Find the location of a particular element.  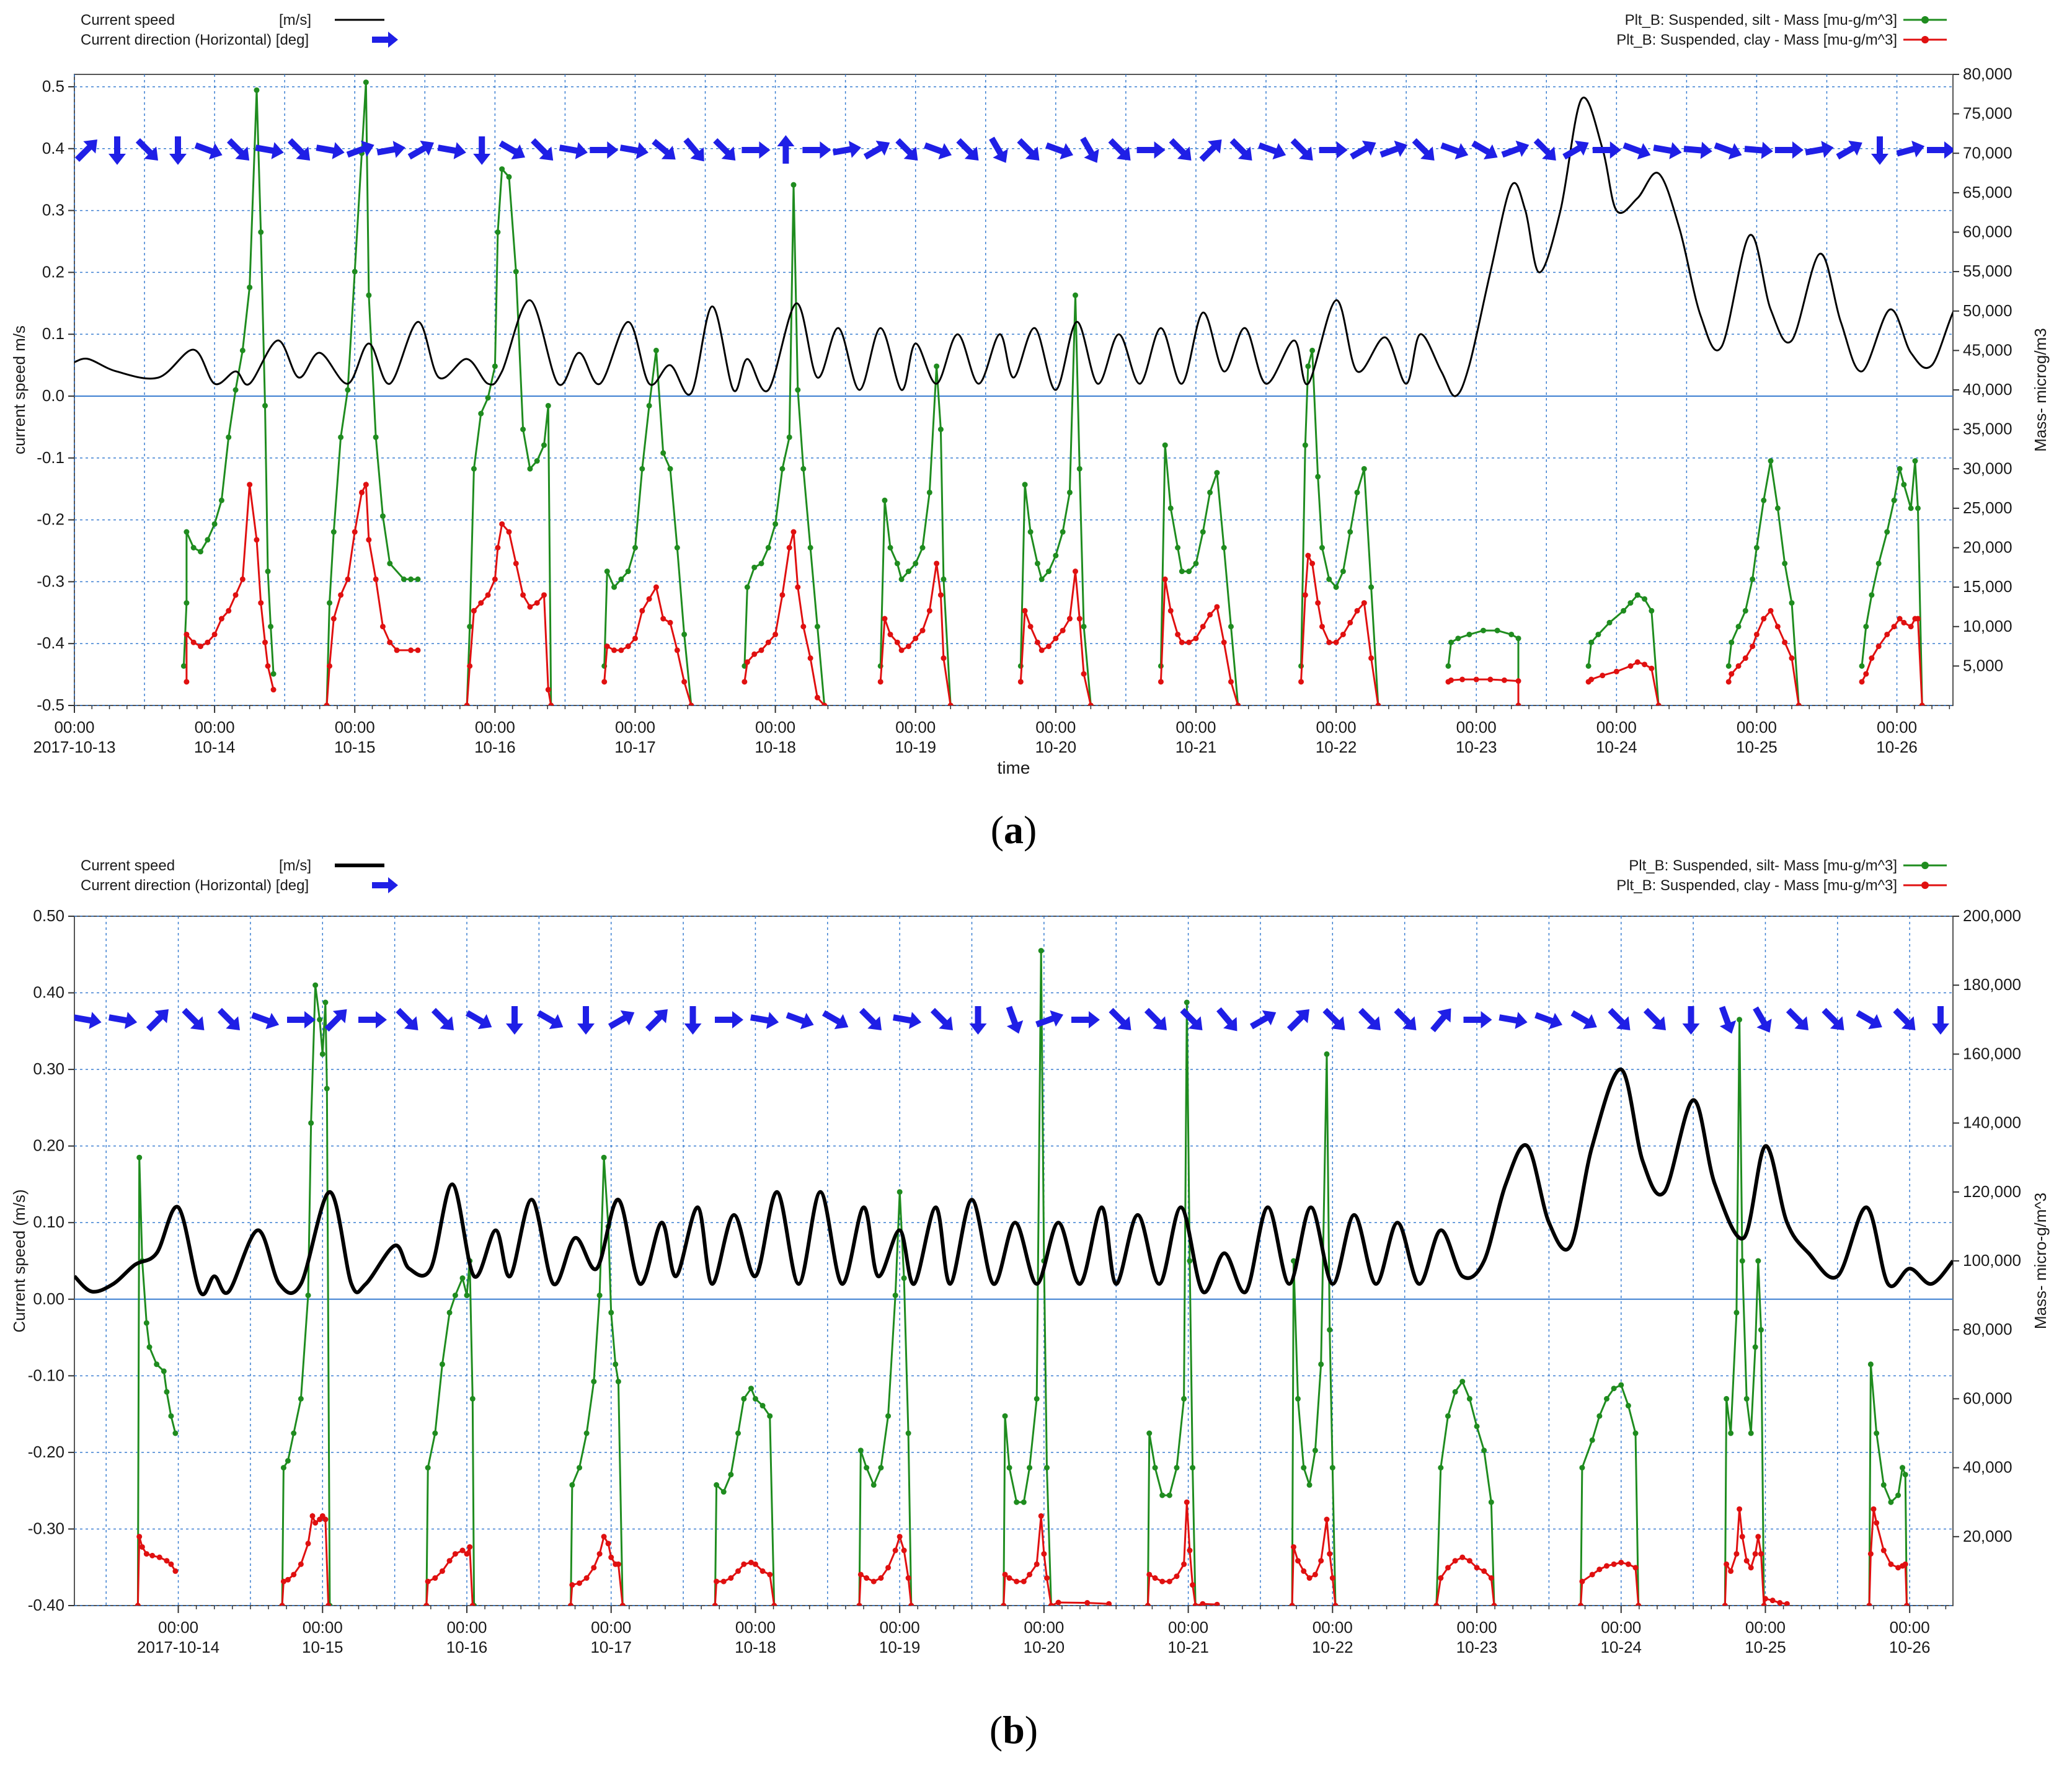

current-speed-line is located at coordinates (1013, 1181).